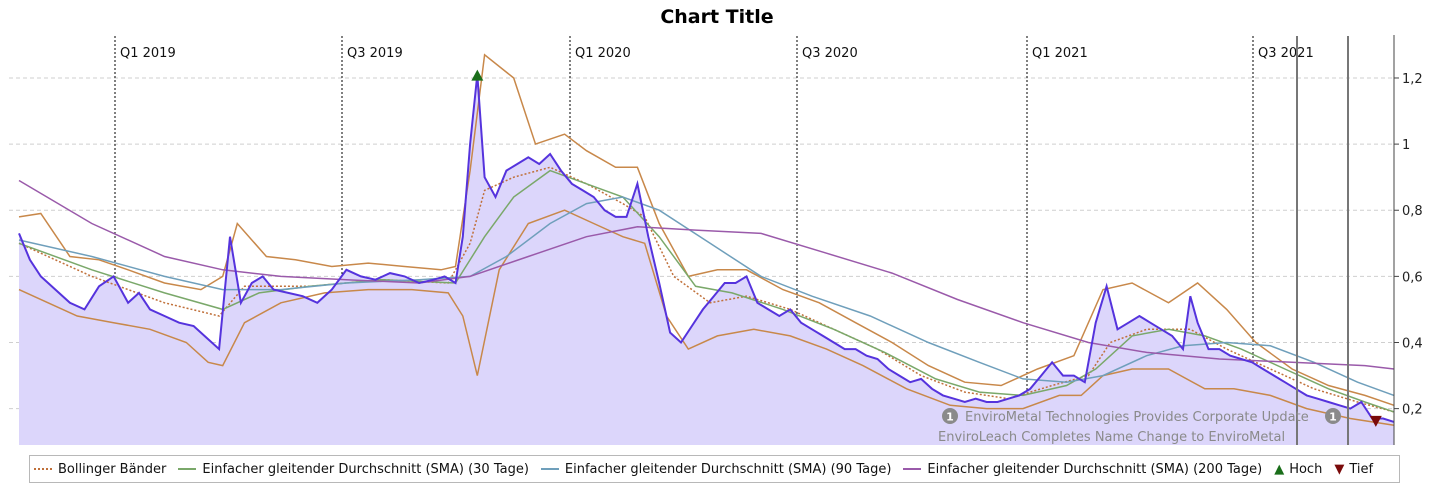  Describe the element at coordinates (1339, 469) in the screenshot. I see `down-triangle-icon: ▼` at that location.